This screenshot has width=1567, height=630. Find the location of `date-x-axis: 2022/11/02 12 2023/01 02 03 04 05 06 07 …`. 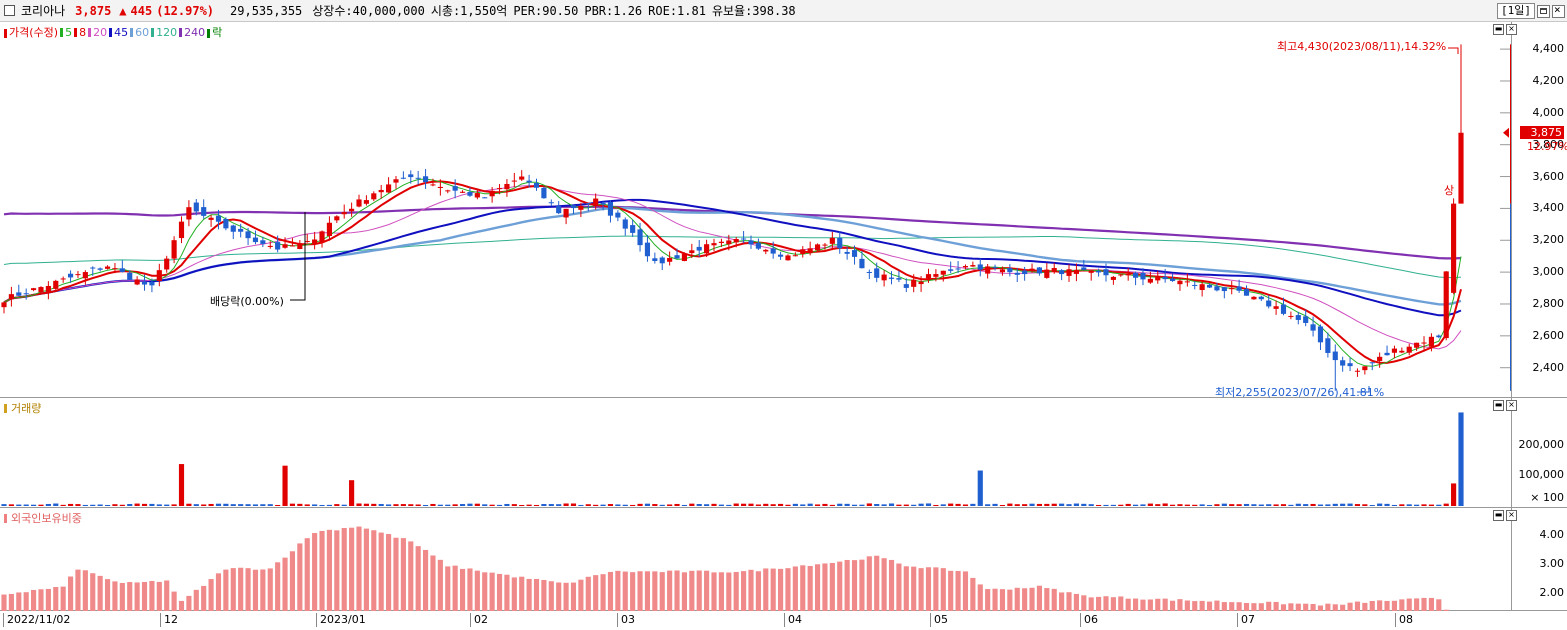

date-x-axis: 2022/11/02 12 2023/01 02 03 04 05 06 07 … is located at coordinates (783, 620).